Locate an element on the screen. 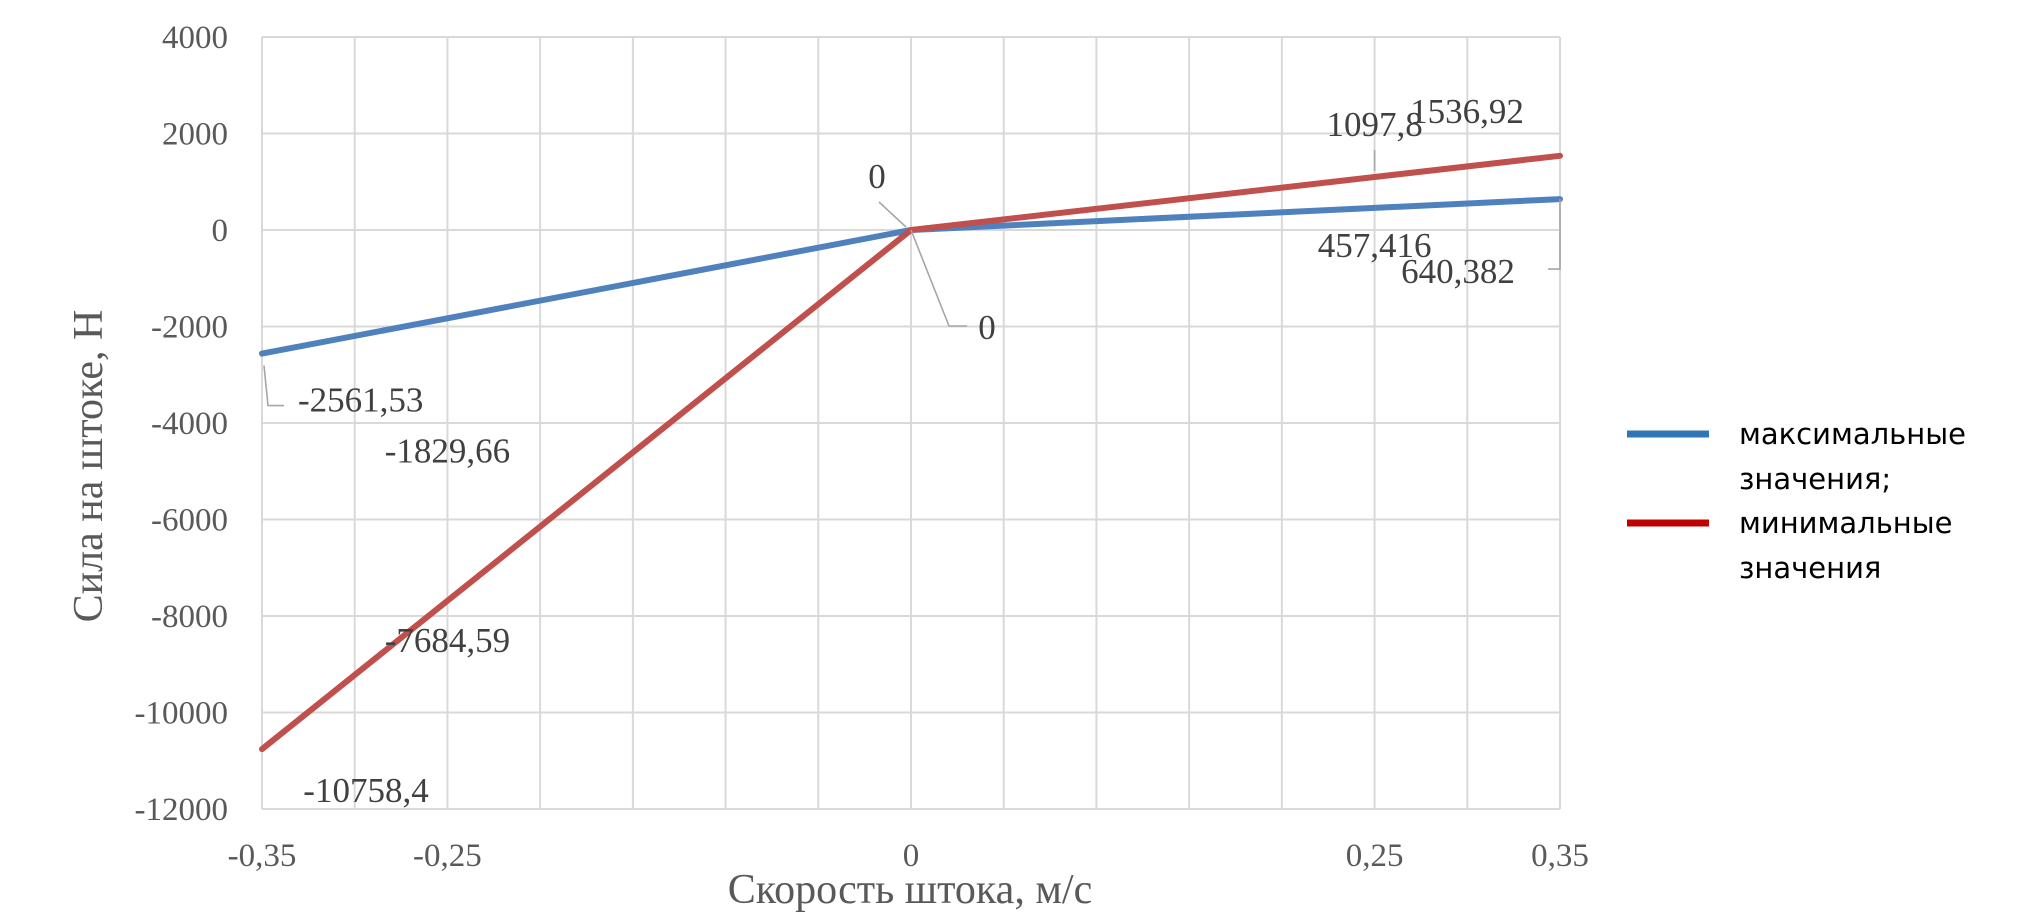  y-tick-label: 0 is located at coordinates (220, 231).